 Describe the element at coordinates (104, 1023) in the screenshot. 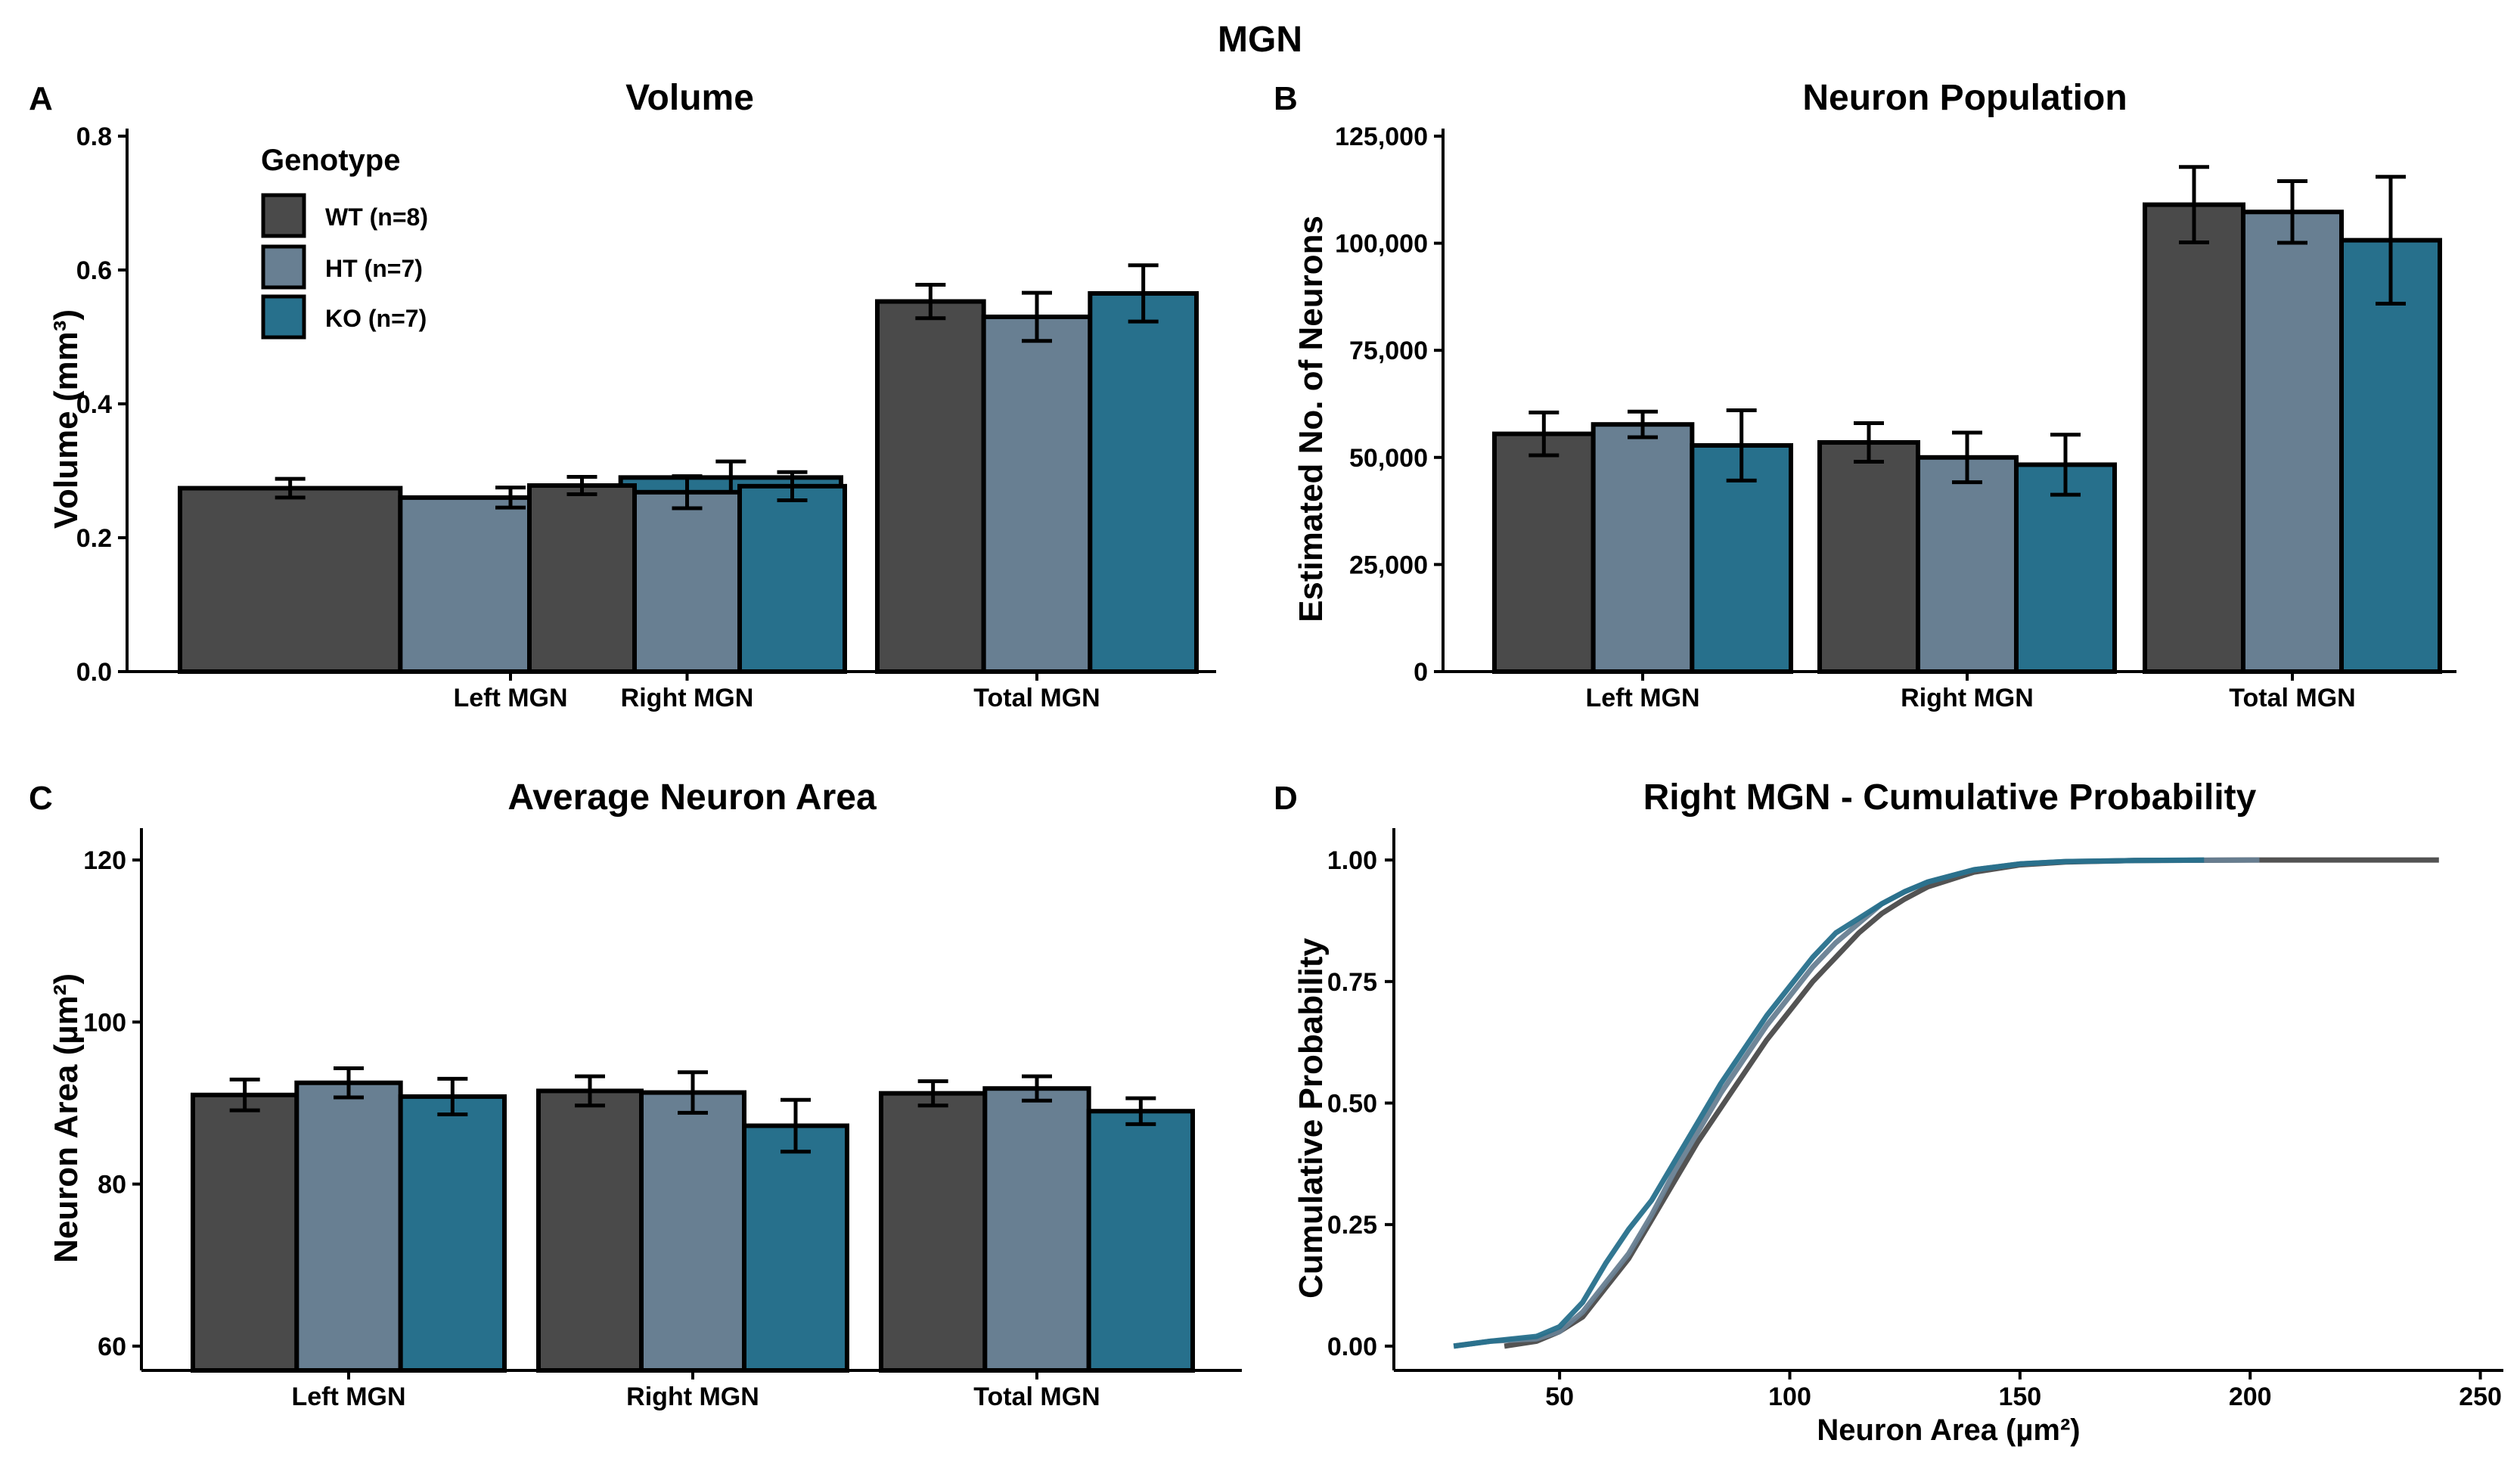

I see `y-tick-label: 100` at that location.